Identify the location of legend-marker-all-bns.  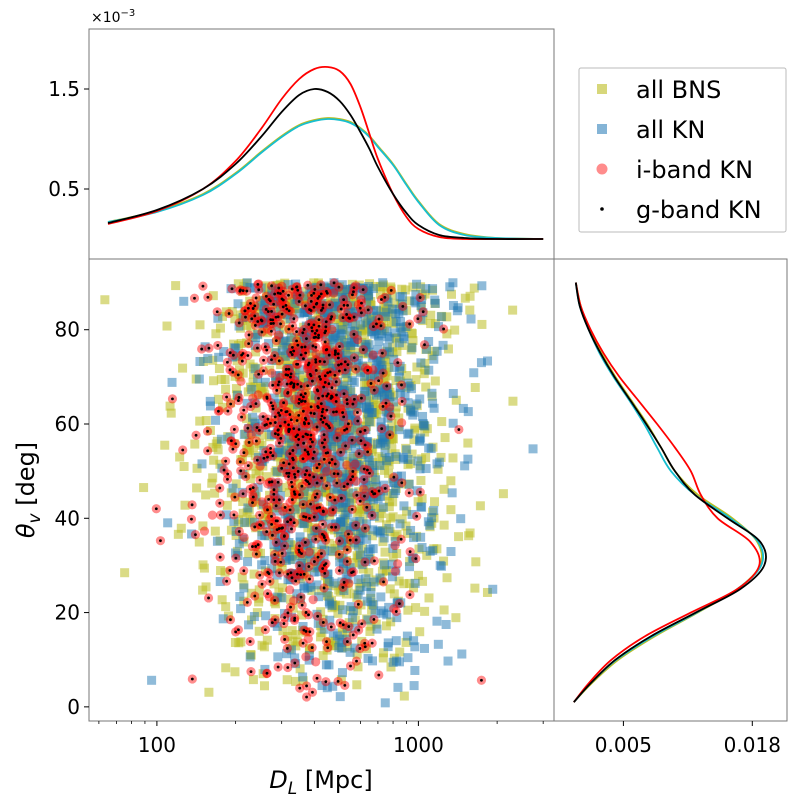
(602, 89).